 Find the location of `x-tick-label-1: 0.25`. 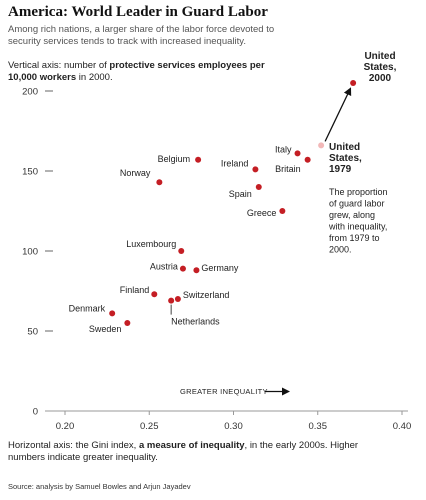

x-tick-label-1: 0.25 is located at coordinates (149, 426).